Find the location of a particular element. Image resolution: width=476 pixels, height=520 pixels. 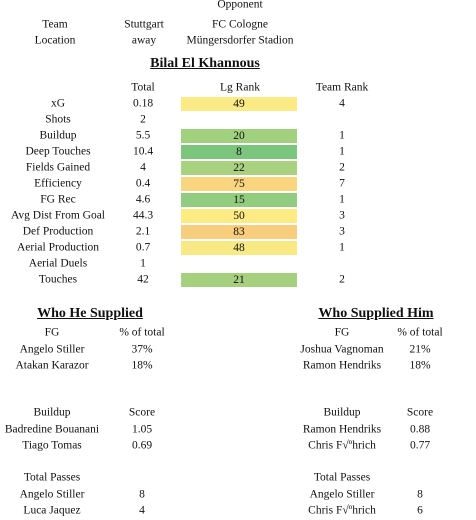

player-name-cell: Atakan Karazor is located at coordinates (52, 365).